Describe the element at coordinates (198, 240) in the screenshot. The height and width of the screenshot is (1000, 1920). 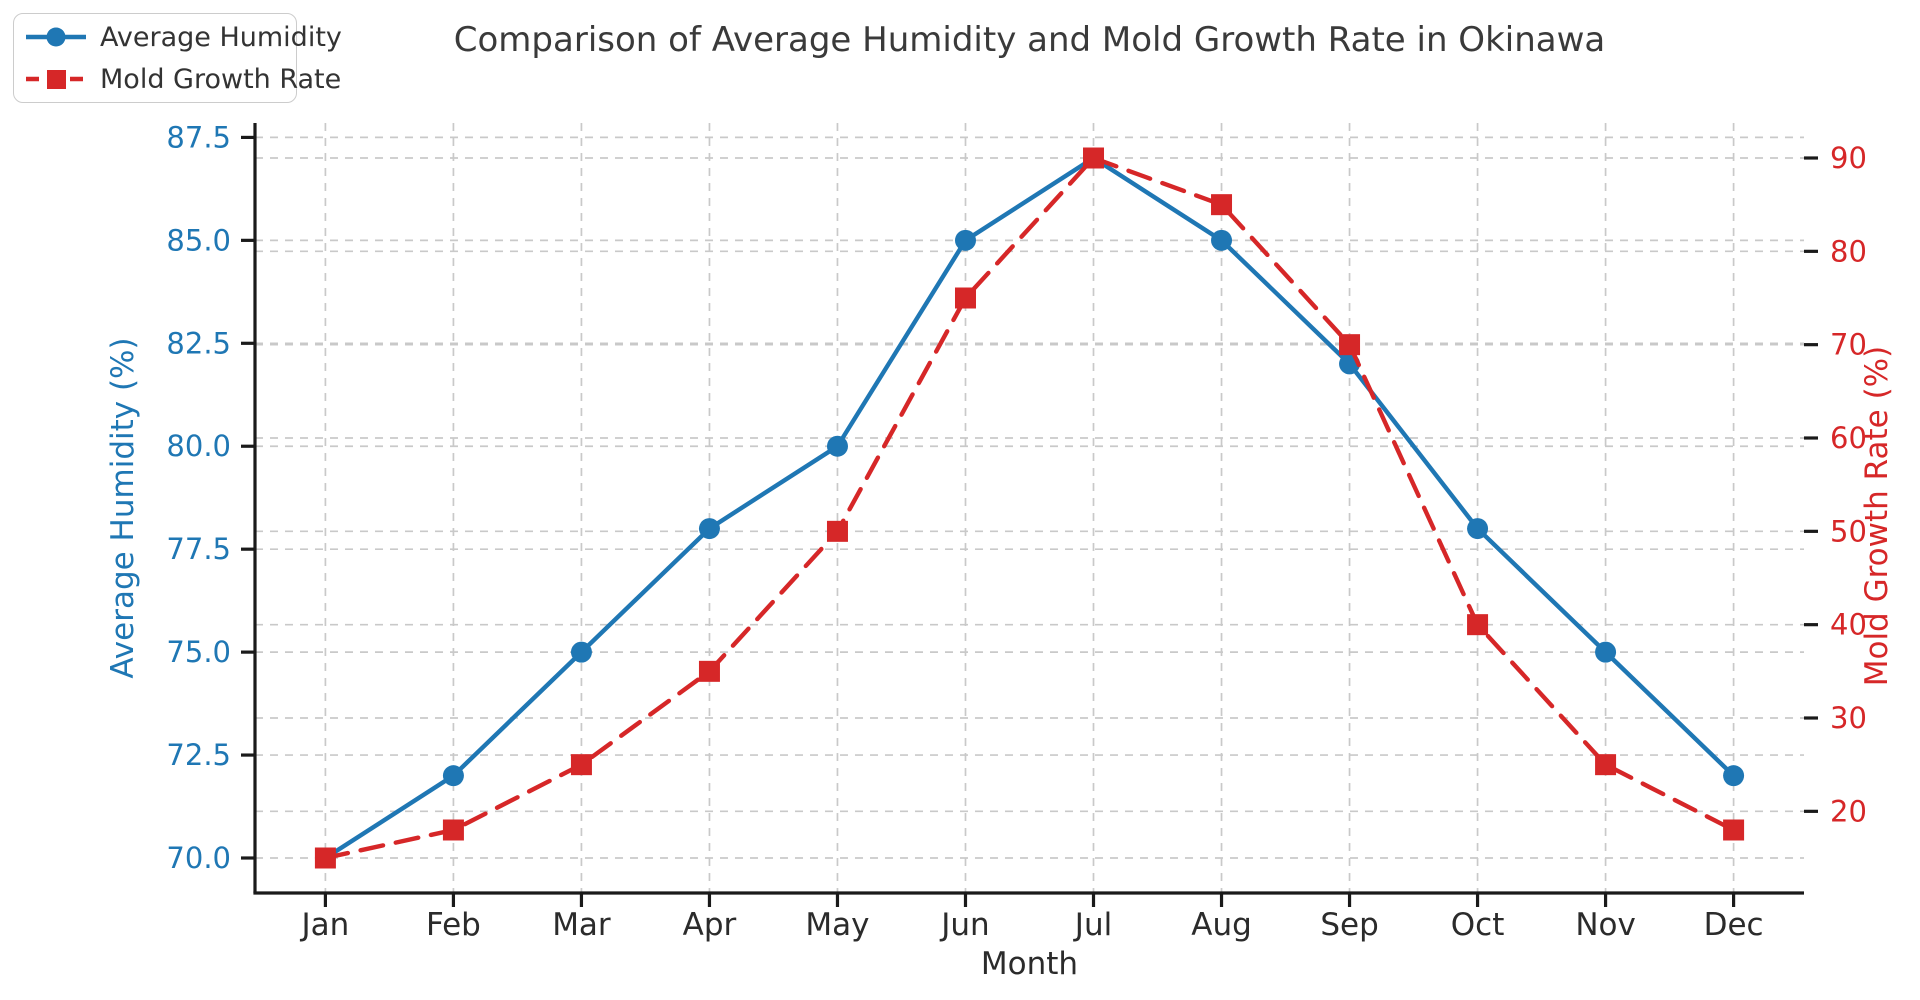
I see `y-left-tick-label: 85.0` at that location.